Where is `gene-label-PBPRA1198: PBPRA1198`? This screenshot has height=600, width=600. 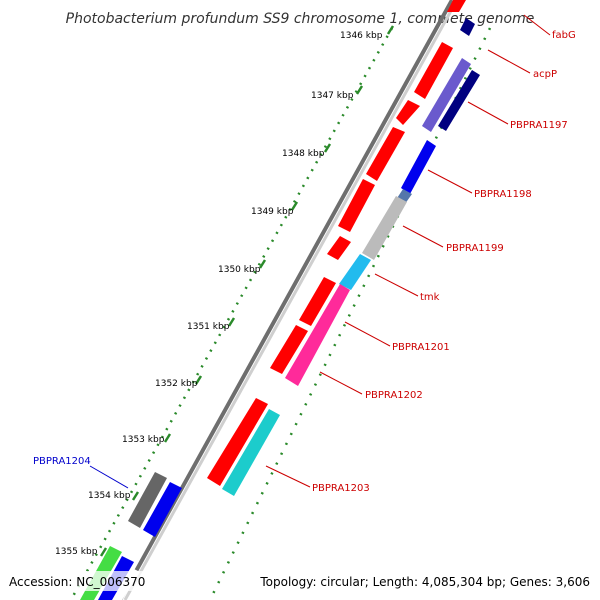 gene-label-PBPRA1198: PBPRA1198 is located at coordinates (503, 194).